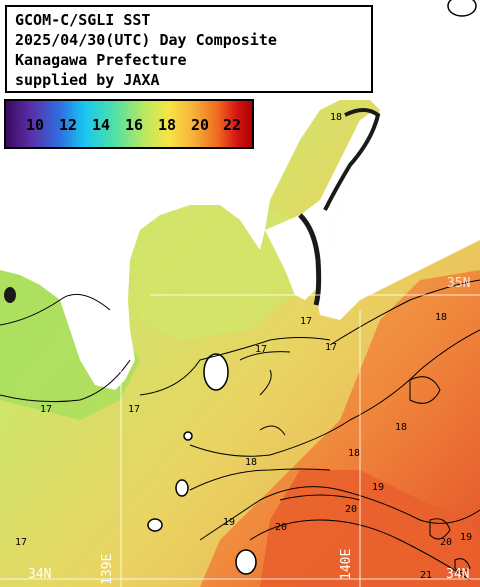 Image resolution: width=480 pixels, height=587 pixels. What do you see at coordinates (459, 283) in the screenshot?
I see `lat-label-35n: 35N` at bounding box center [459, 283].